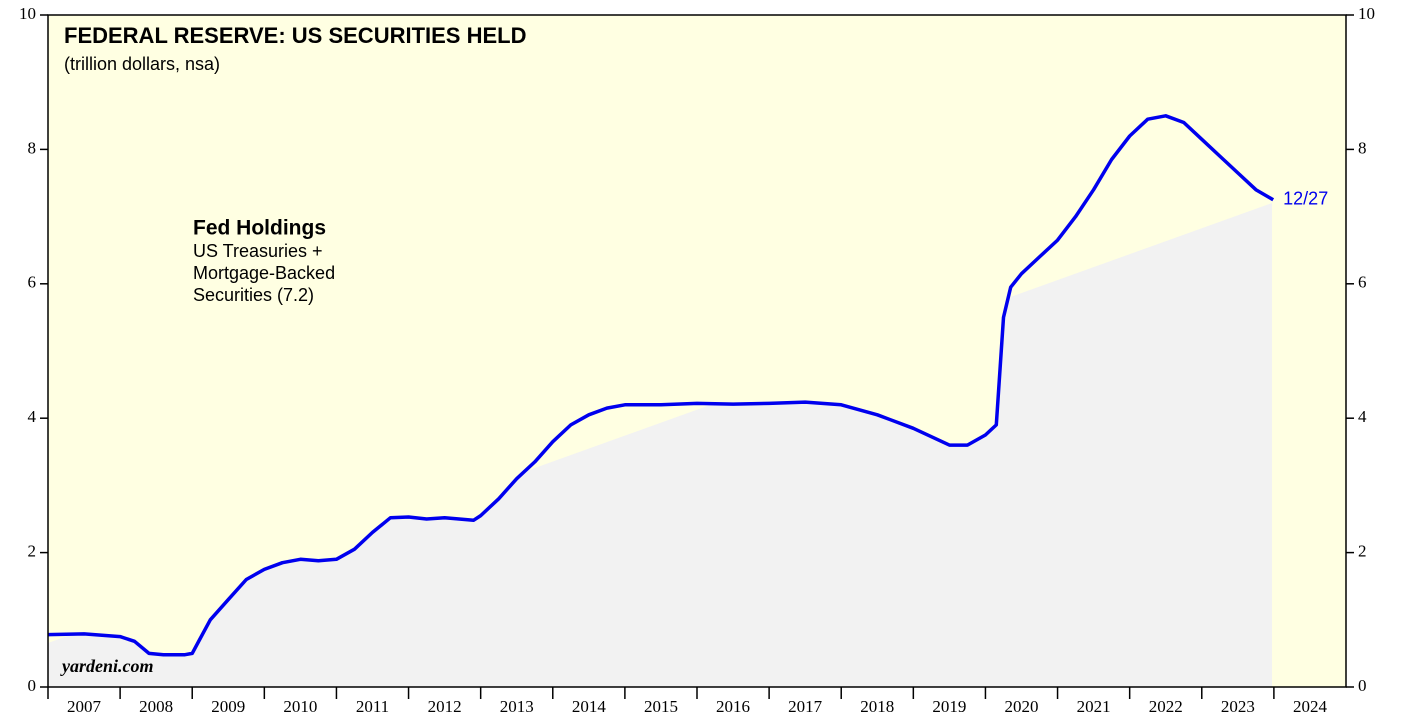 This screenshot has width=1405, height=719. What do you see at coordinates (445, 706) in the screenshot?
I see `x-tick-label: 2012` at bounding box center [445, 706].